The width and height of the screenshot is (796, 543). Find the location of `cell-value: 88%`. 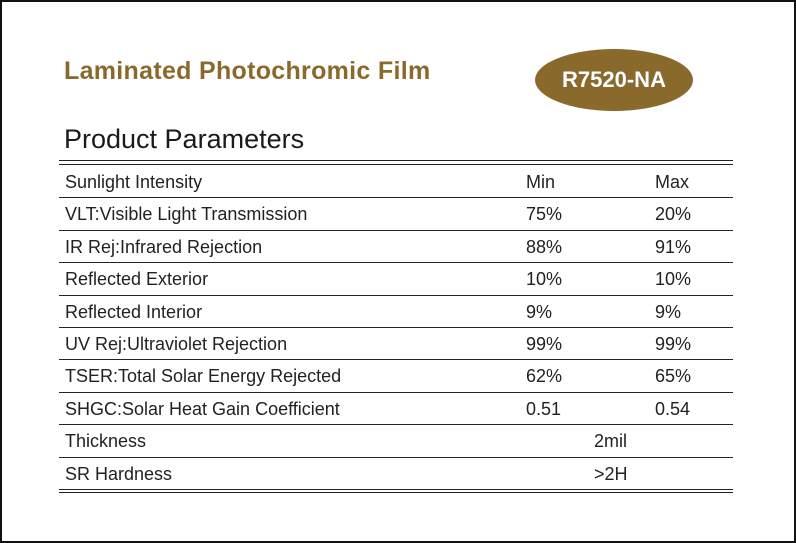

cell-value: 88% is located at coordinates (544, 246).